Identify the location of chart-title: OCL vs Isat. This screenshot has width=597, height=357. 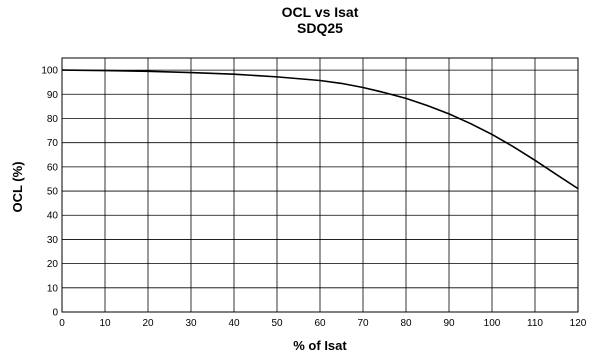
(320, 12).